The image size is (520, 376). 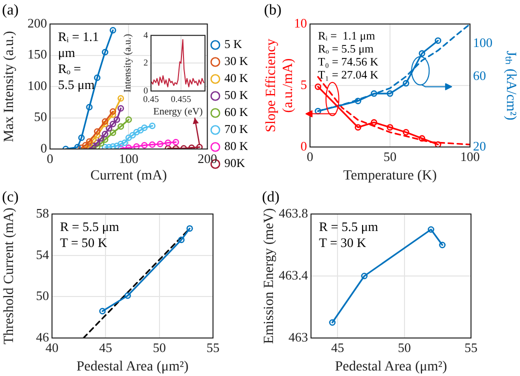 I want to click on x-tick-label: 0.45, so click(x=151, y=99).